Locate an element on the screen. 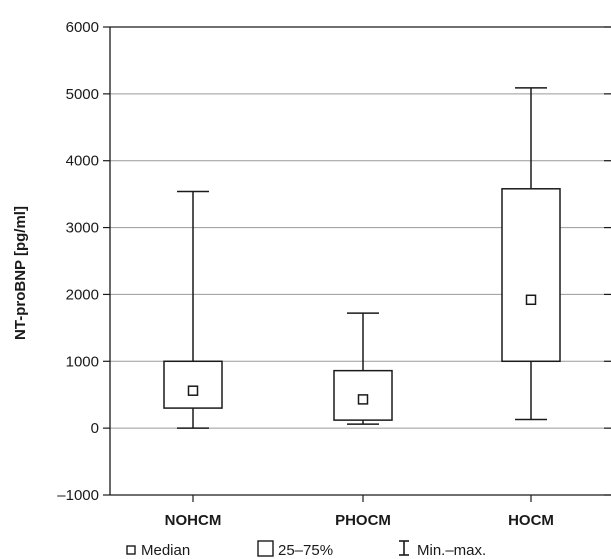 This screenshot has width=611, height=559. y-tick-label: 5000 is located at coordinates (82, 94).